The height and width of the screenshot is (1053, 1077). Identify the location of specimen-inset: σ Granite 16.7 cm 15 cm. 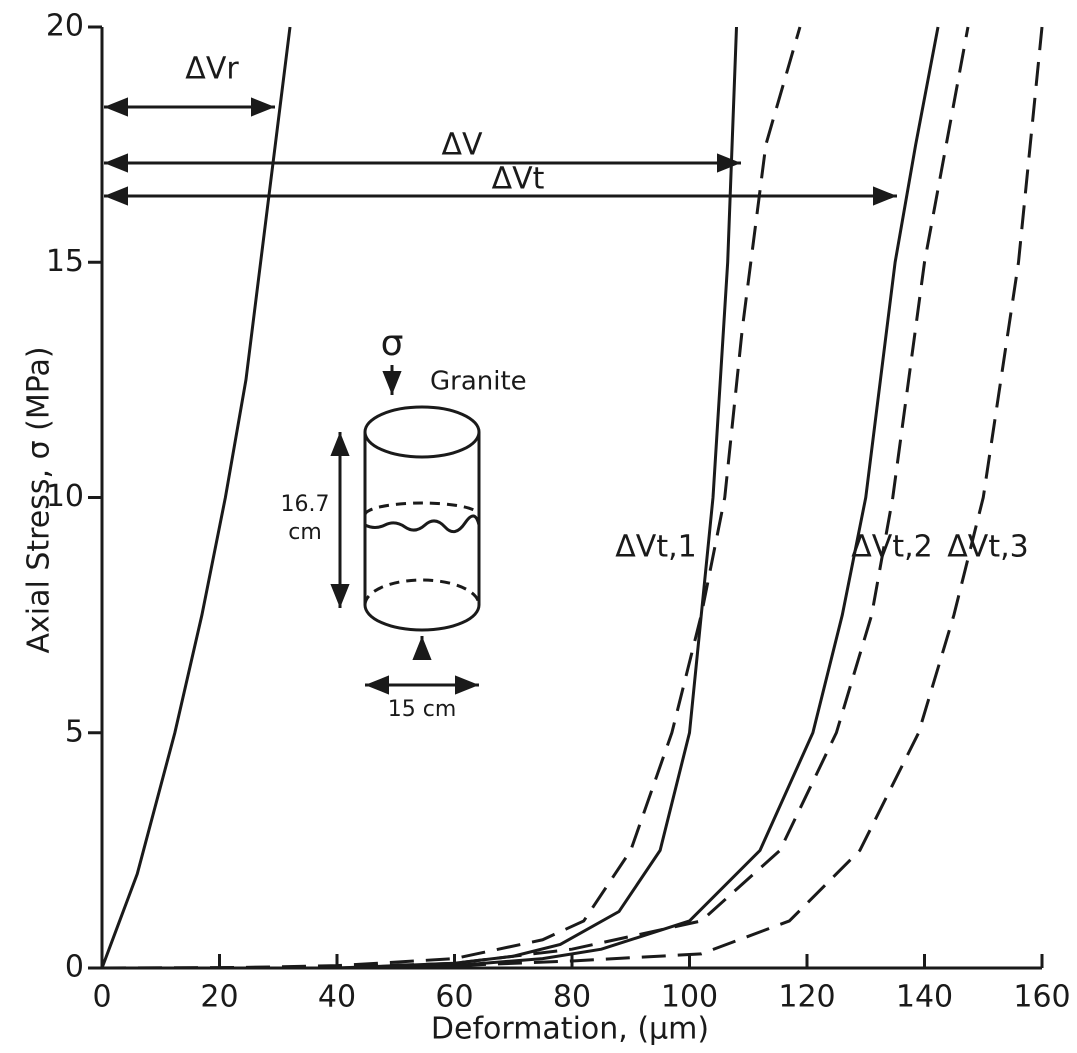
(404, 522).